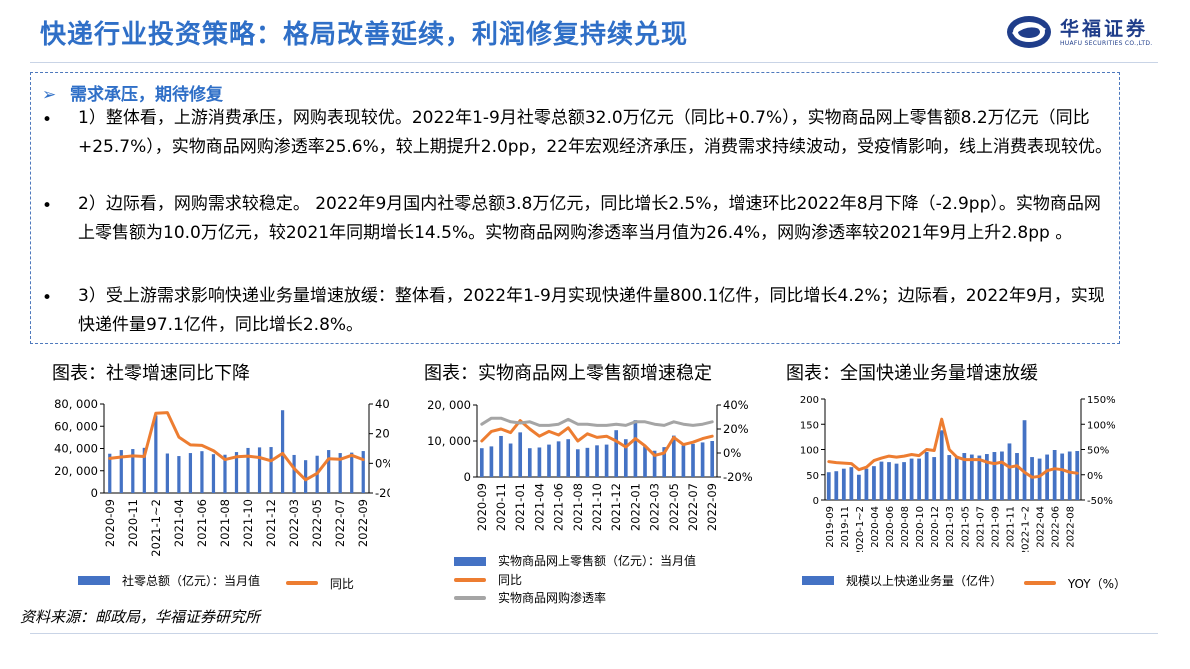 This screenshot has width=1190, height=669. I want to click on x-tick-label: 2021-10, so click(597, 507).